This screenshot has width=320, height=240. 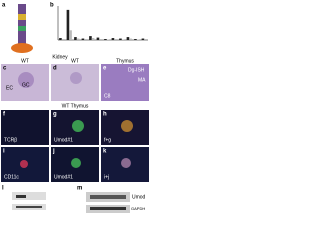 What do you see at coordinates (9, 88) in the screenshot?
I see `label: EC` at bounding box center [9, 88].